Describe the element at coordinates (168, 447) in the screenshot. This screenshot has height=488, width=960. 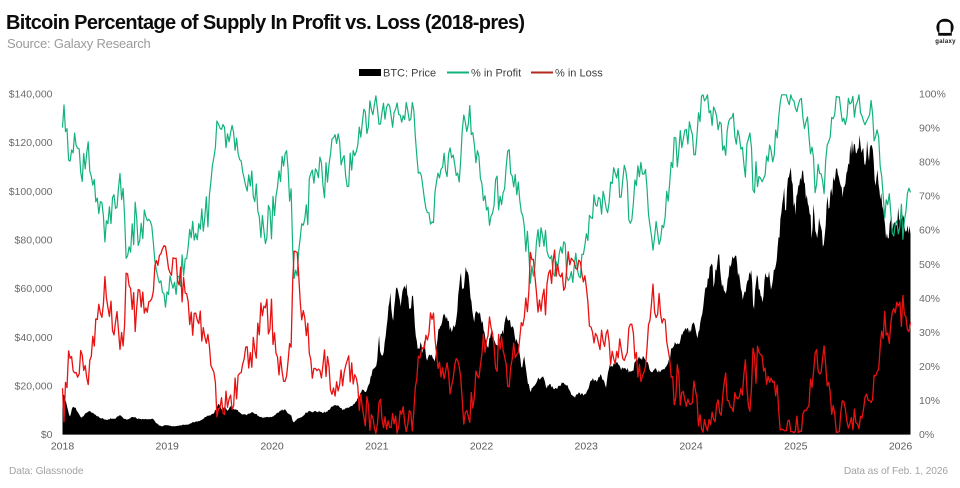
I see `svg-text: 2019` at that location.